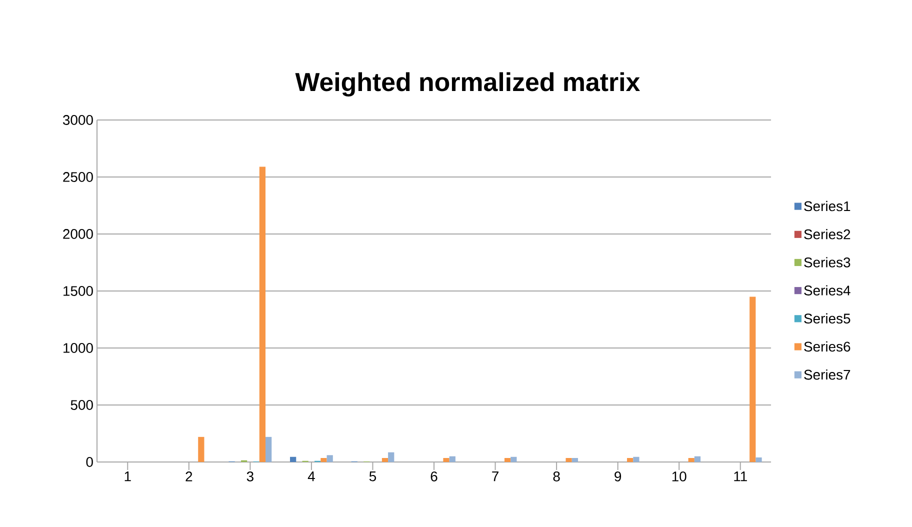  What do you see at coordinates (827, 346) in the screenshot?
I see `legend-label: Series6` at bounding box center [827, 346].